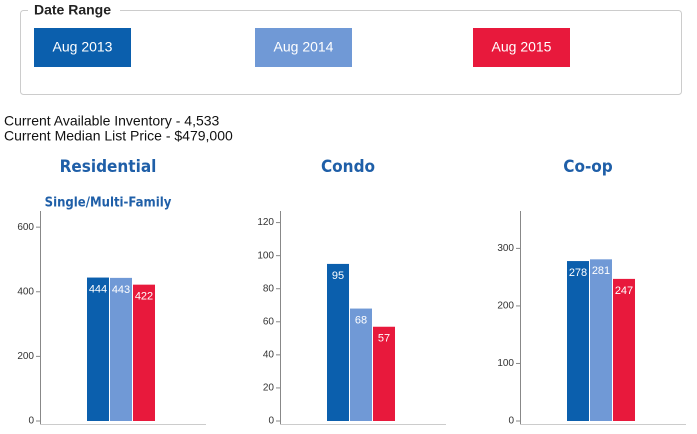 Image resolution: width=697 pixels, height=434 pixels. What do you see at coordinates (25, 227) in the screenshot?
I see `y-tick-label: 600` at bounding box center [25, 227].